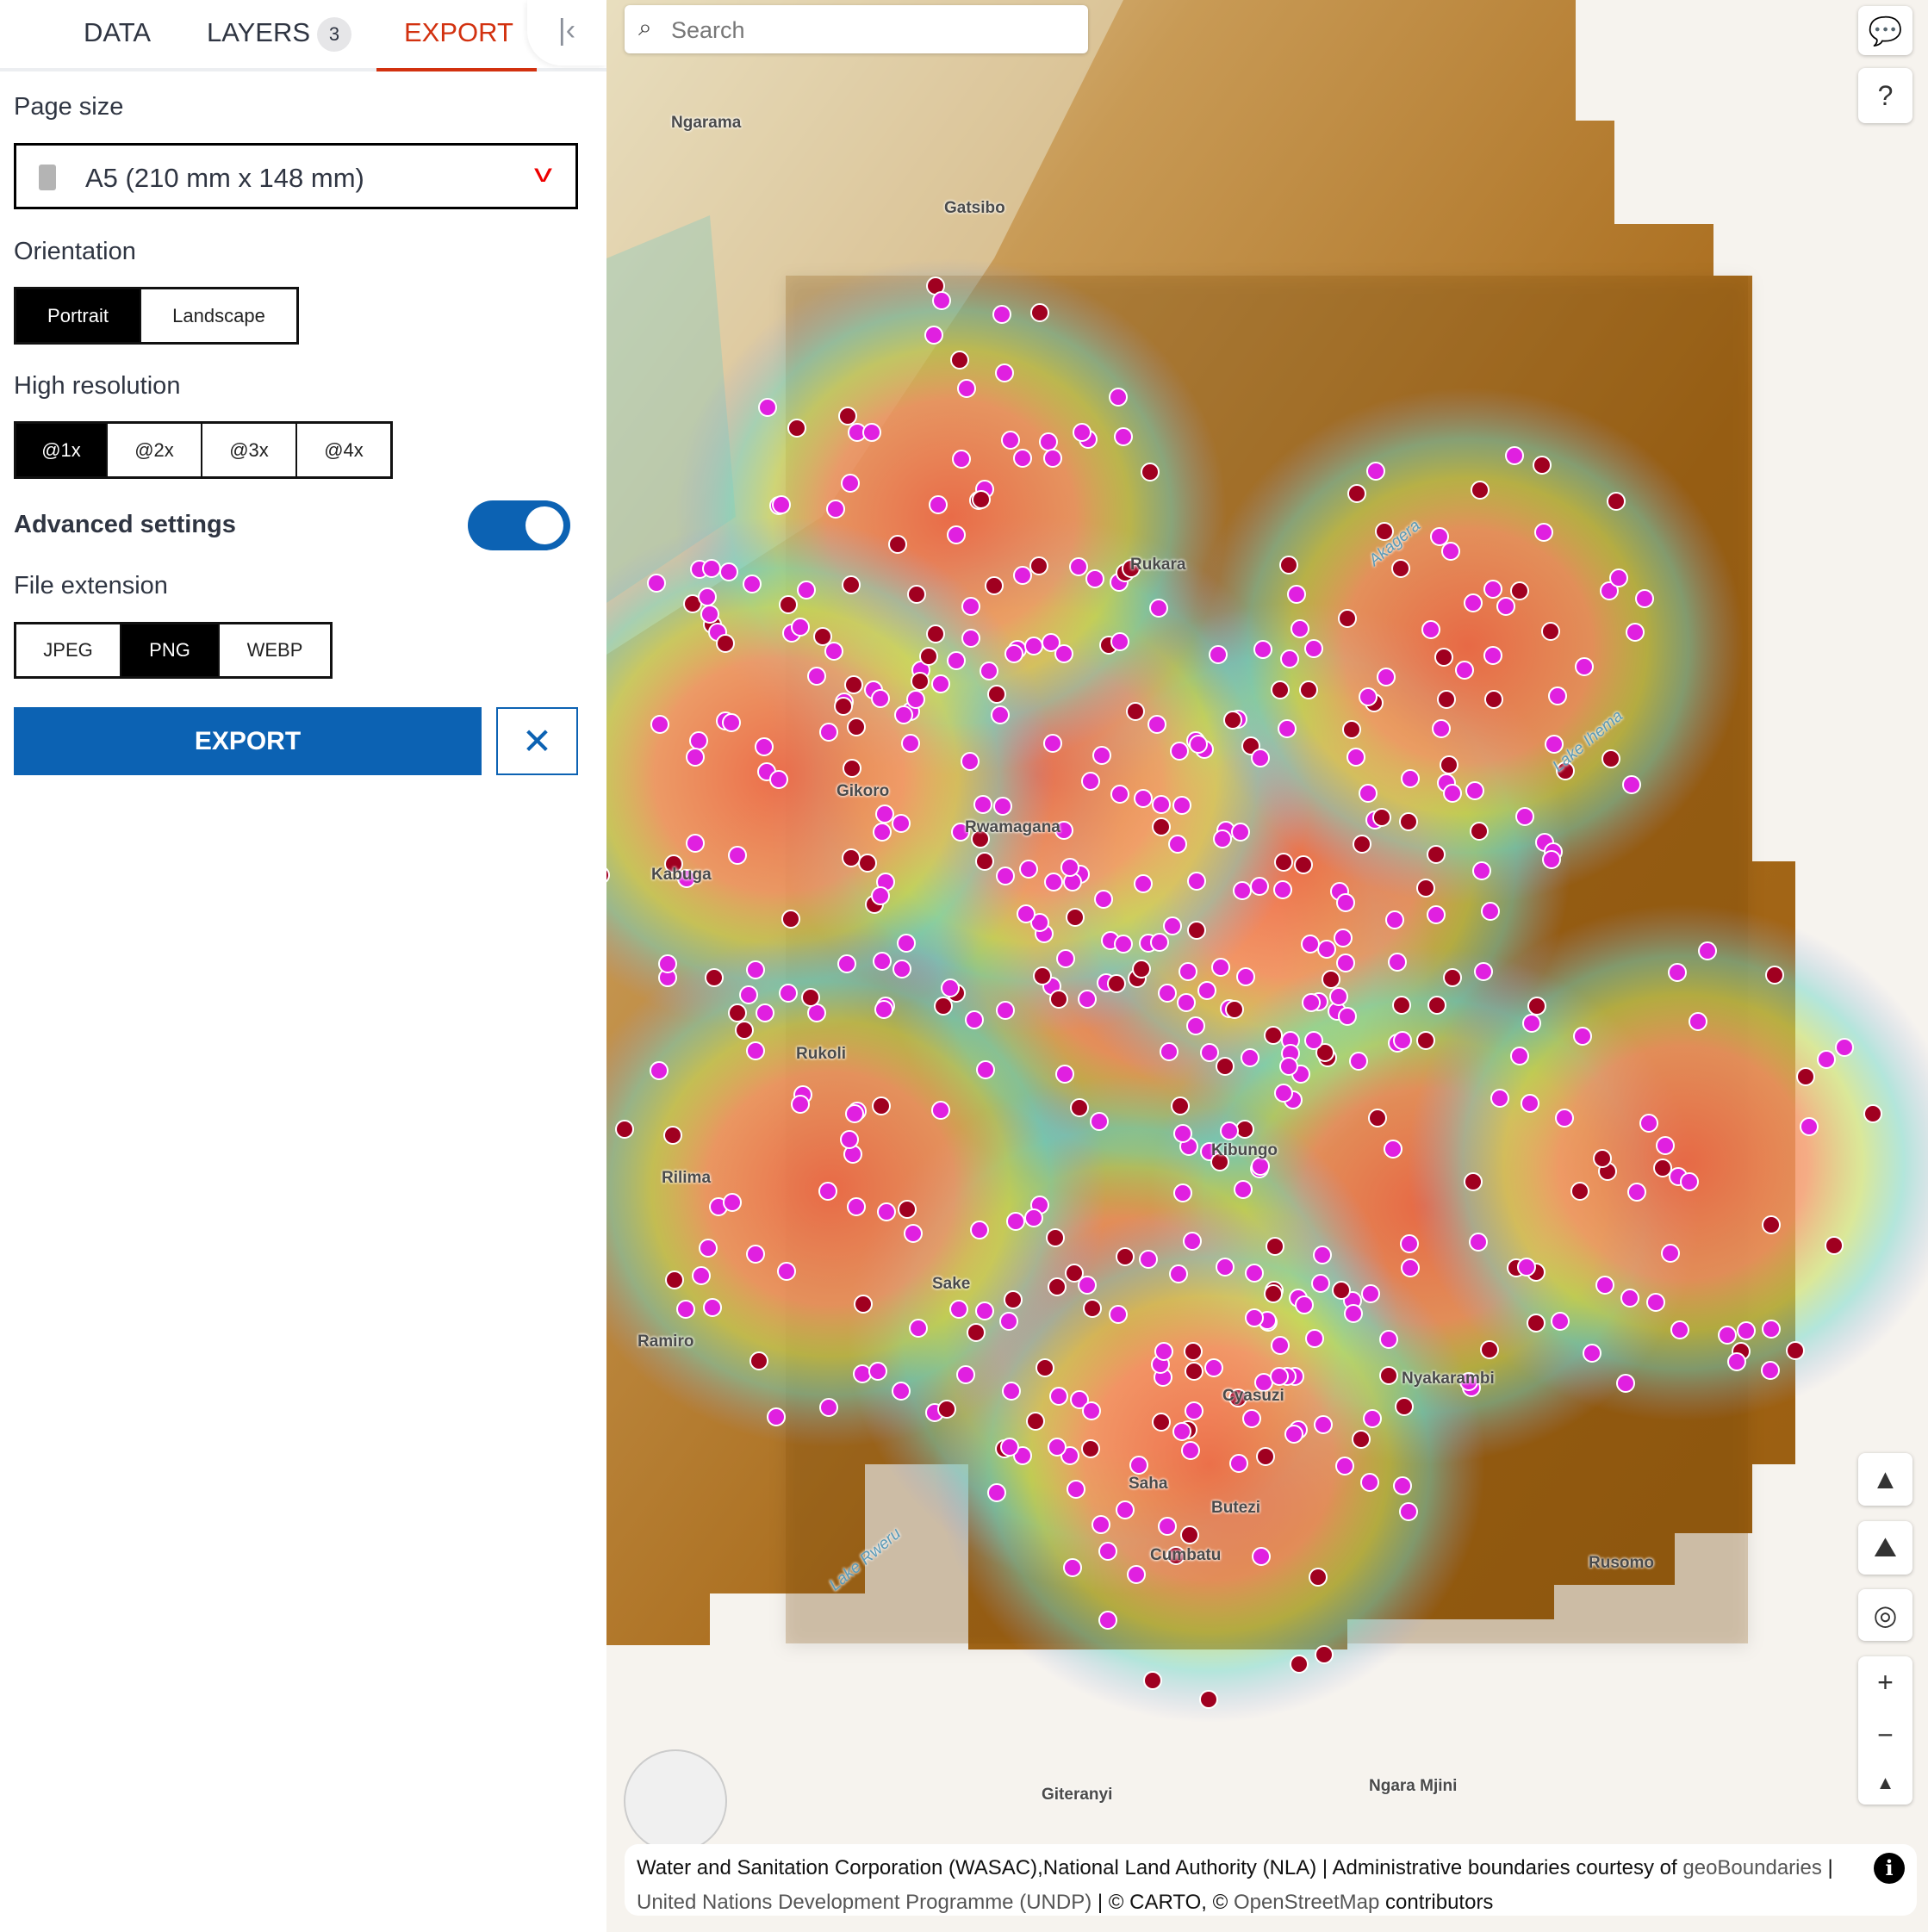 The width and height of the screenshot is (1928, 1932). What do you see at coordinates (566, 32) in the screenshot?
I see `collapse-left-icon: |‹` at bounding box center [566, 32].